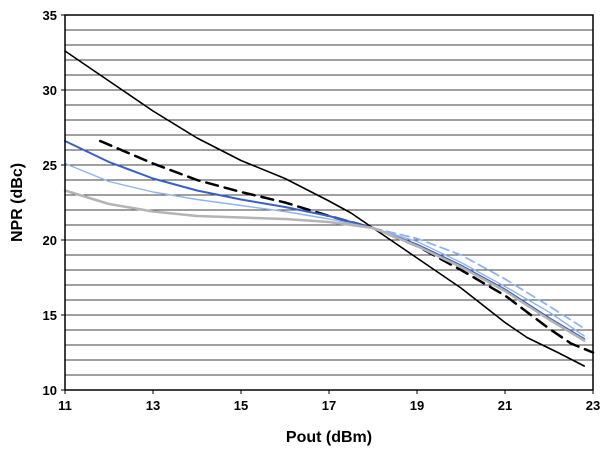 The width and height of the screenshot is (609, 450). What do you see at coordinates (153, 405) in the screenshot?
I see `x-tick-label: 13` at bounding box center [153, 405].